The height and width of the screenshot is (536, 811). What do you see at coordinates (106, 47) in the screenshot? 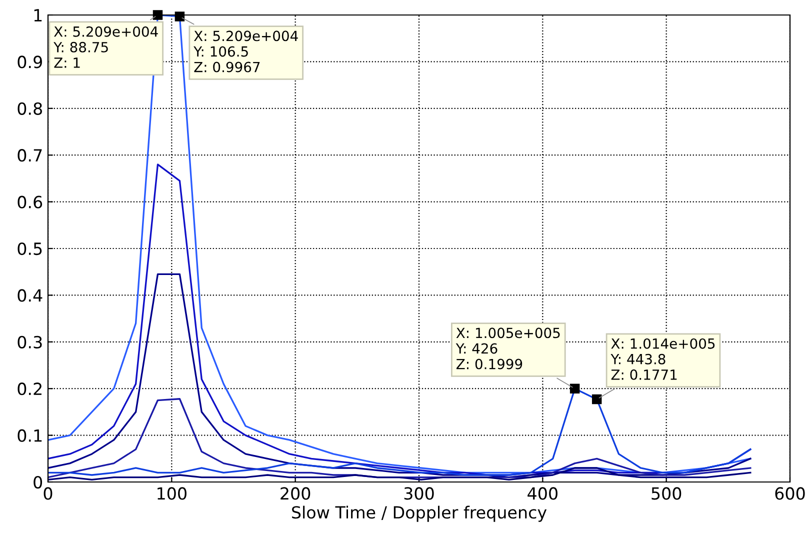
I see `annotation: X: 5.209e+004 Y: 88.75 Z: 1` at bounding box center [106, 47].